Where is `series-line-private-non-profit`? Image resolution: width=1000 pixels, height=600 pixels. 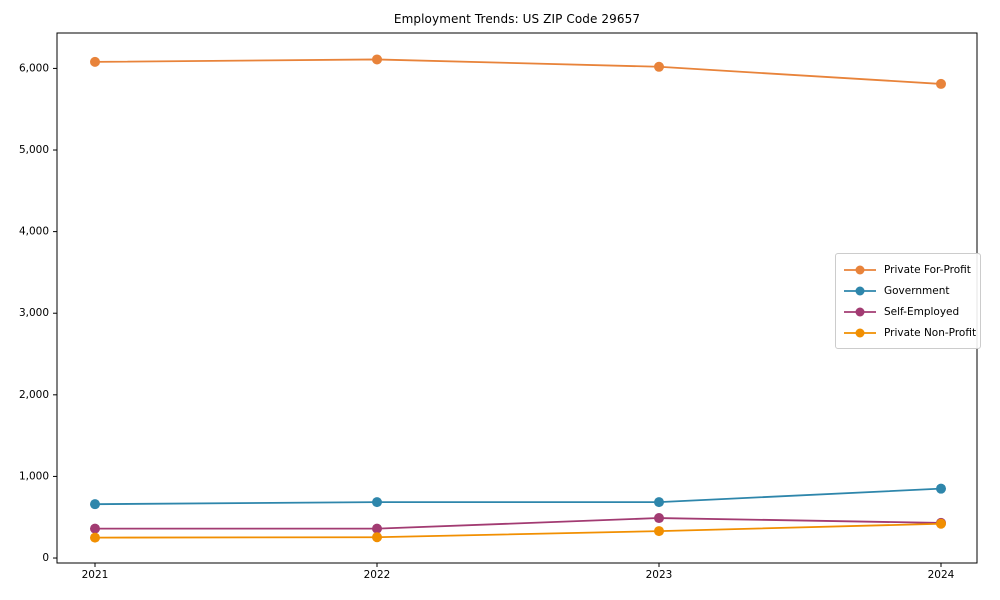 series-line-private-non-profit is located at coordinates (518, 530).